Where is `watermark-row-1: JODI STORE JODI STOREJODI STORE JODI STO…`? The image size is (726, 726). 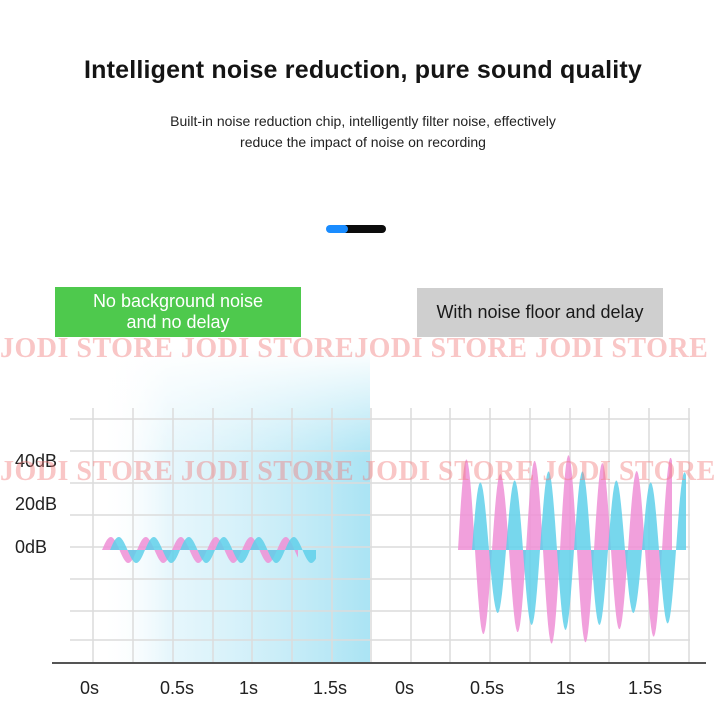 watermark-row-1: JODI STORE JODI STOREJODI STORE JODI STO… is located at coordinates (354, 348).